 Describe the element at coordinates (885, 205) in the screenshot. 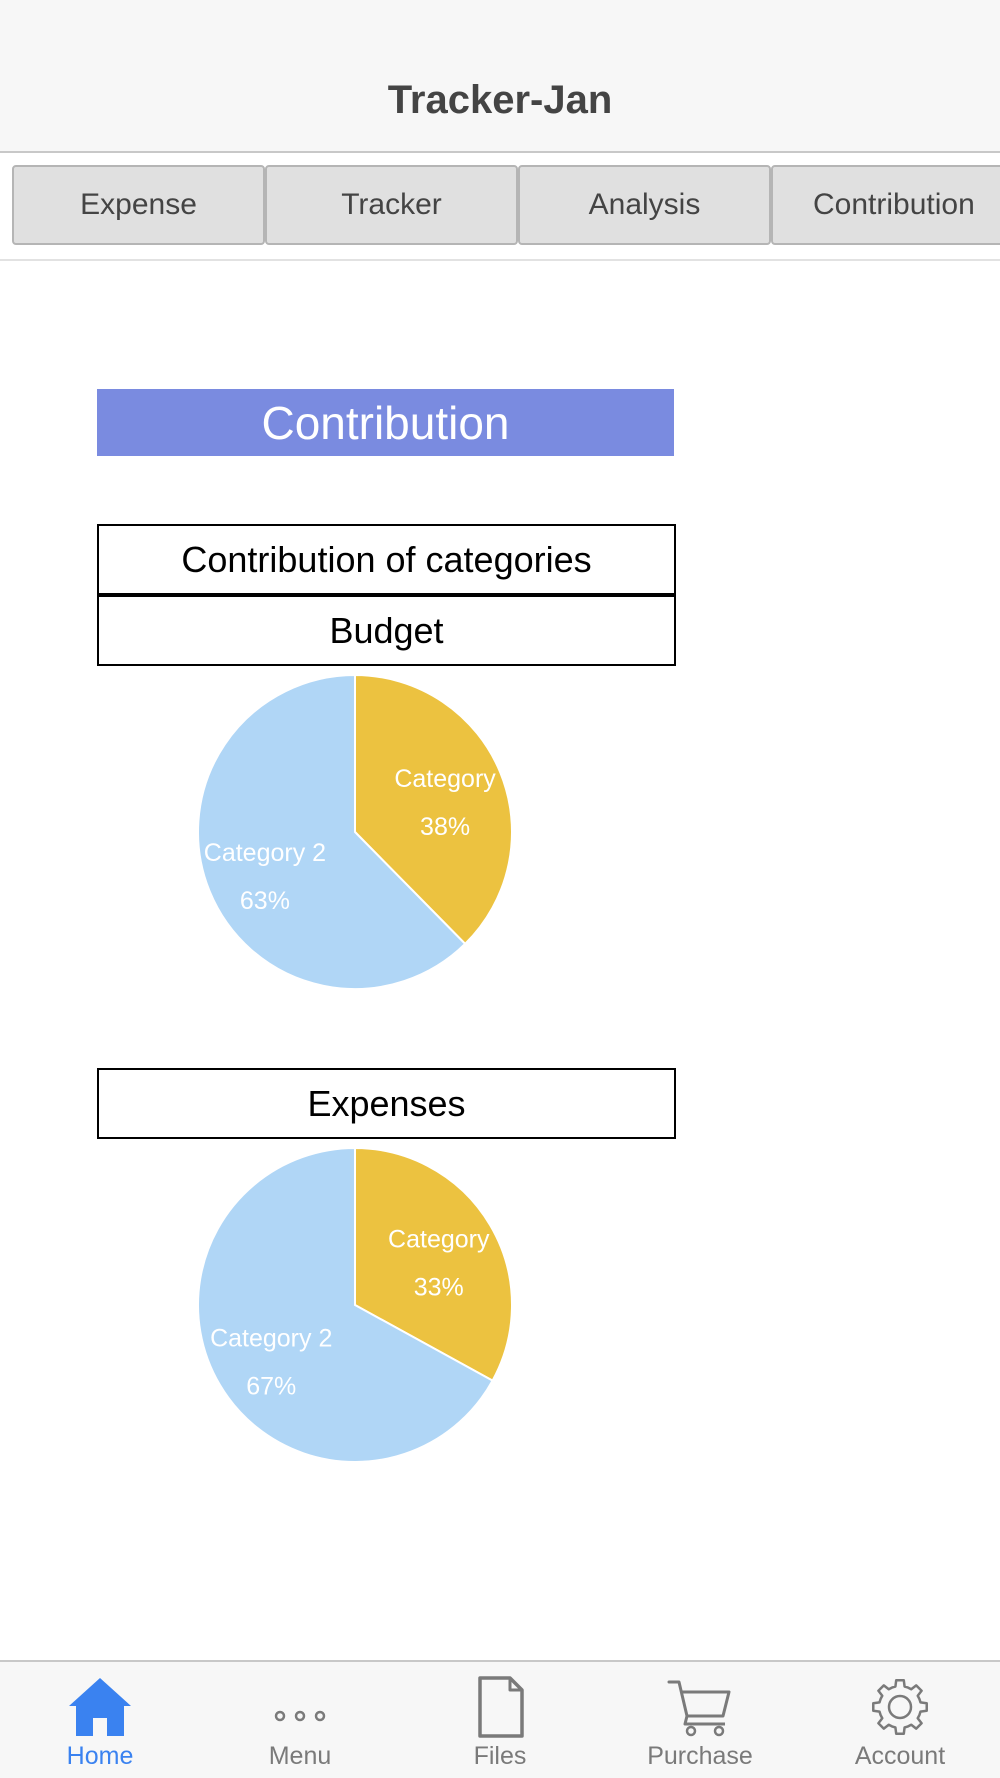

I see `tab-contribution: Contribution` at that location.